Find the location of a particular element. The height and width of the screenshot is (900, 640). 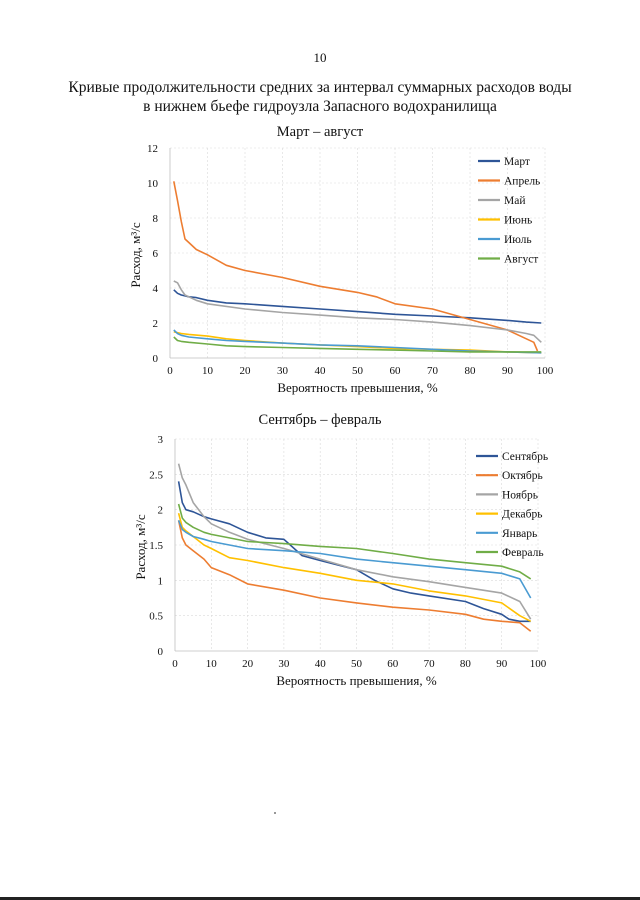

legend-label: Март is located at coordinates (517, 162).